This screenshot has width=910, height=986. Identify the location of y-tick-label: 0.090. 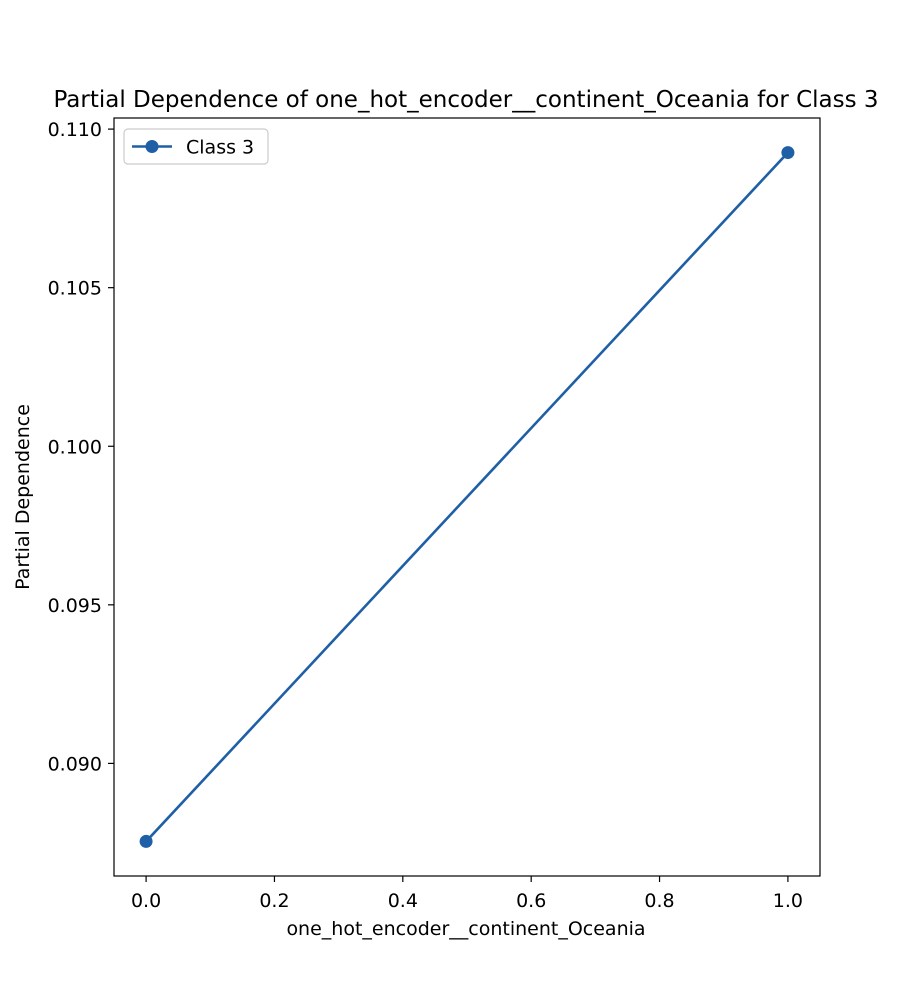
(75, 764).